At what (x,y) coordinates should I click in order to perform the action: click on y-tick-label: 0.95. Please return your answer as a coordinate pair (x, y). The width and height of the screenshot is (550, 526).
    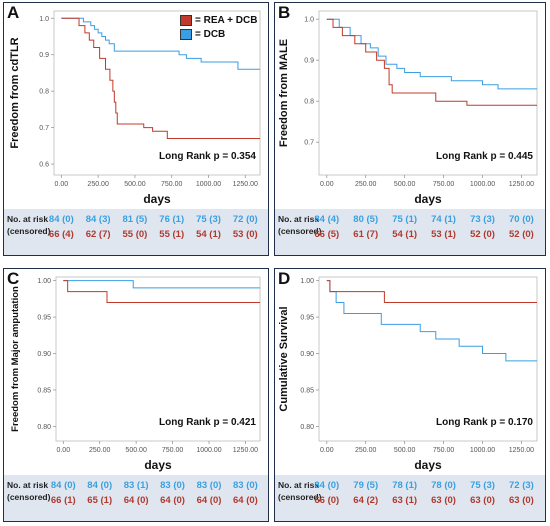
    Looking at the image, I should click on (307, 318).